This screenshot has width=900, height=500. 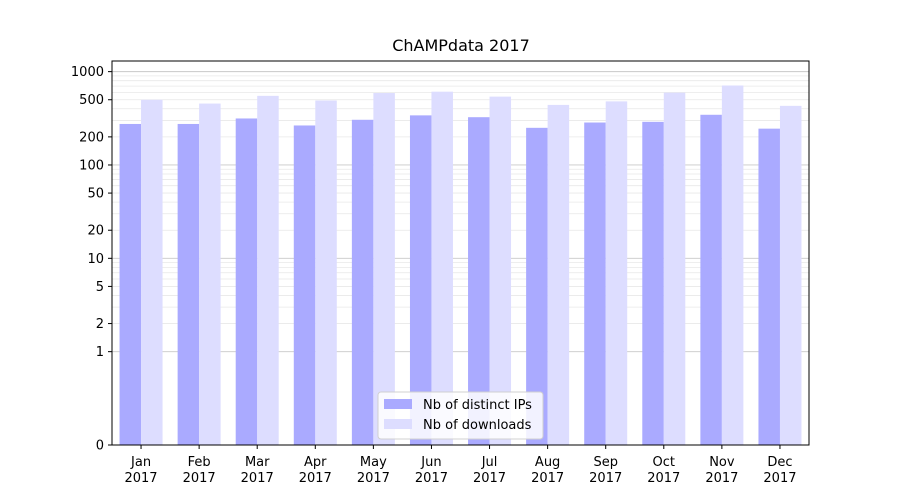 I want to click on y-axis: 0 1 2 5 10 20 50 100 200 500 1000, so click(x=91, y=259).